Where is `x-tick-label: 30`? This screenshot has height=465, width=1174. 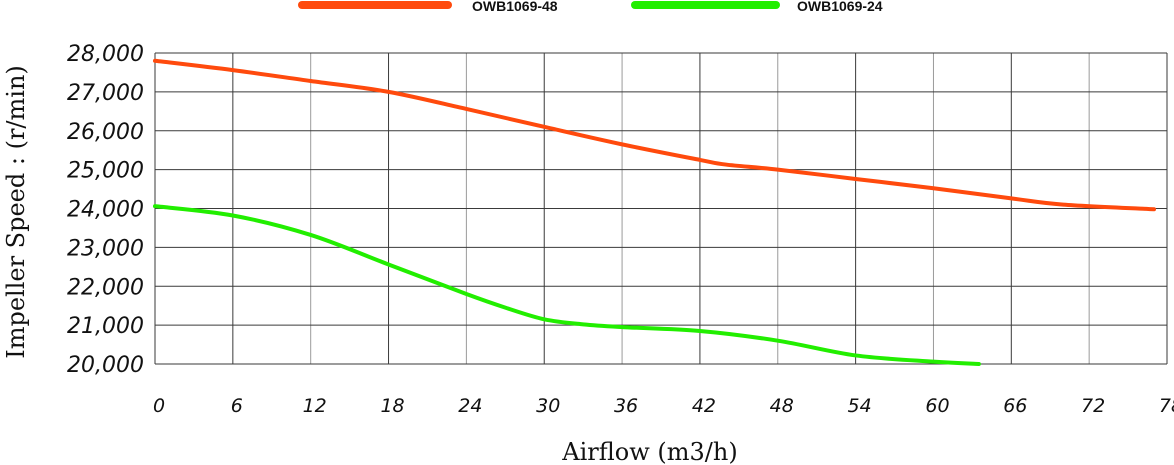
x-tick-label: 30 is located at coordinates (548, 406).